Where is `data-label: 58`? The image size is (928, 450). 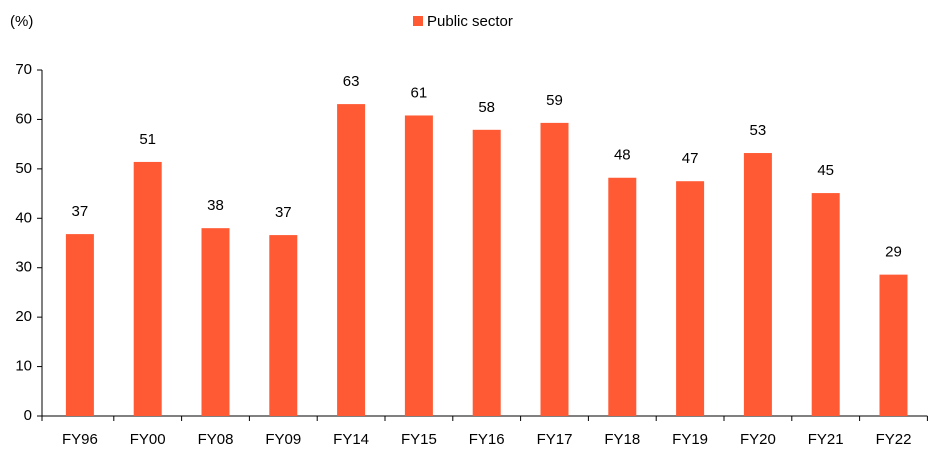 data-label: 58 is located at coordinates (486, 107).